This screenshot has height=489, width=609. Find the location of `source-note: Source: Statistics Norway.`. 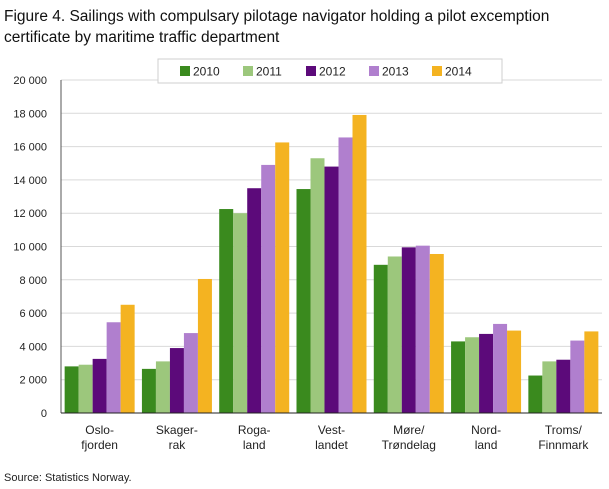

source-note: Source: Statistics Norway. is located at coordinates (68, 478).